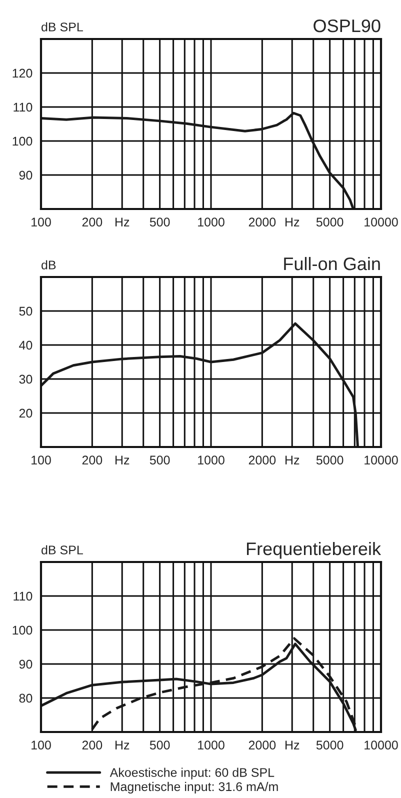 Image resolution: width=401 pixels, height=798 pixels. Describe the element at coordinates (25, 345) in the screenshot. I see `y-tick-label: 40` at that location.